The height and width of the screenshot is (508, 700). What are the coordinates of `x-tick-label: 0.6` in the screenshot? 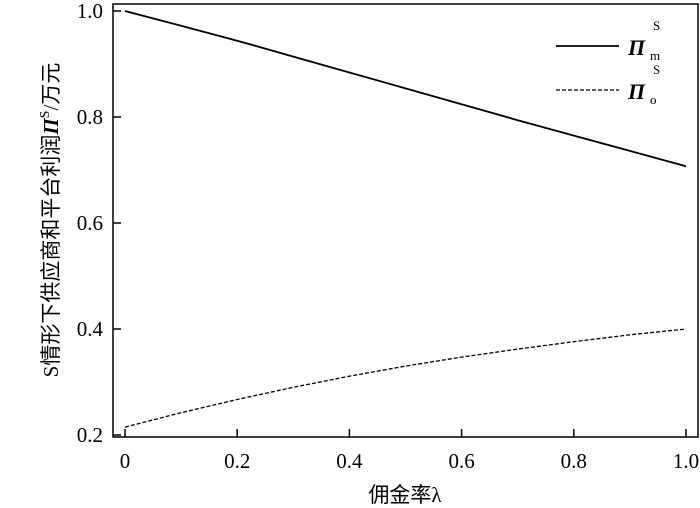 It's located at (461, 461).